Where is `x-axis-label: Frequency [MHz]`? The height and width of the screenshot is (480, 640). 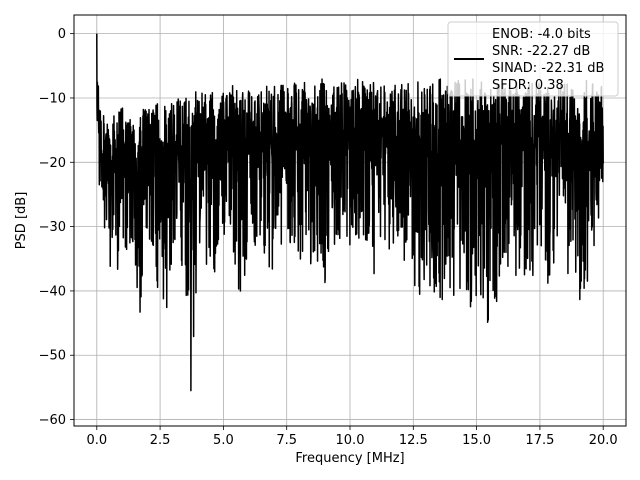 x-axis-label: Frequency [MHz] is located at coordinates (349, 458).